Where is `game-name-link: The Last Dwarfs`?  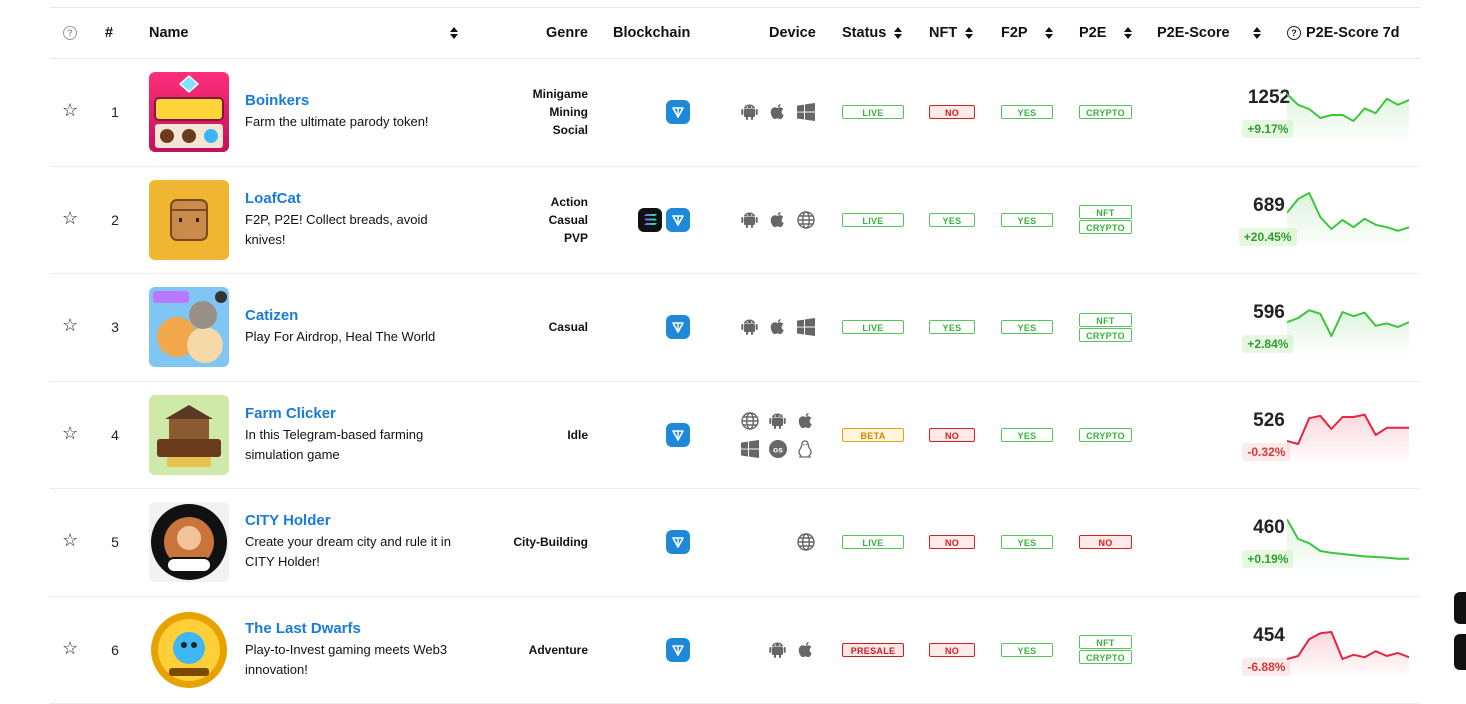 game-name-link: The Last Dwarfs is located at coordinates (303, 628).